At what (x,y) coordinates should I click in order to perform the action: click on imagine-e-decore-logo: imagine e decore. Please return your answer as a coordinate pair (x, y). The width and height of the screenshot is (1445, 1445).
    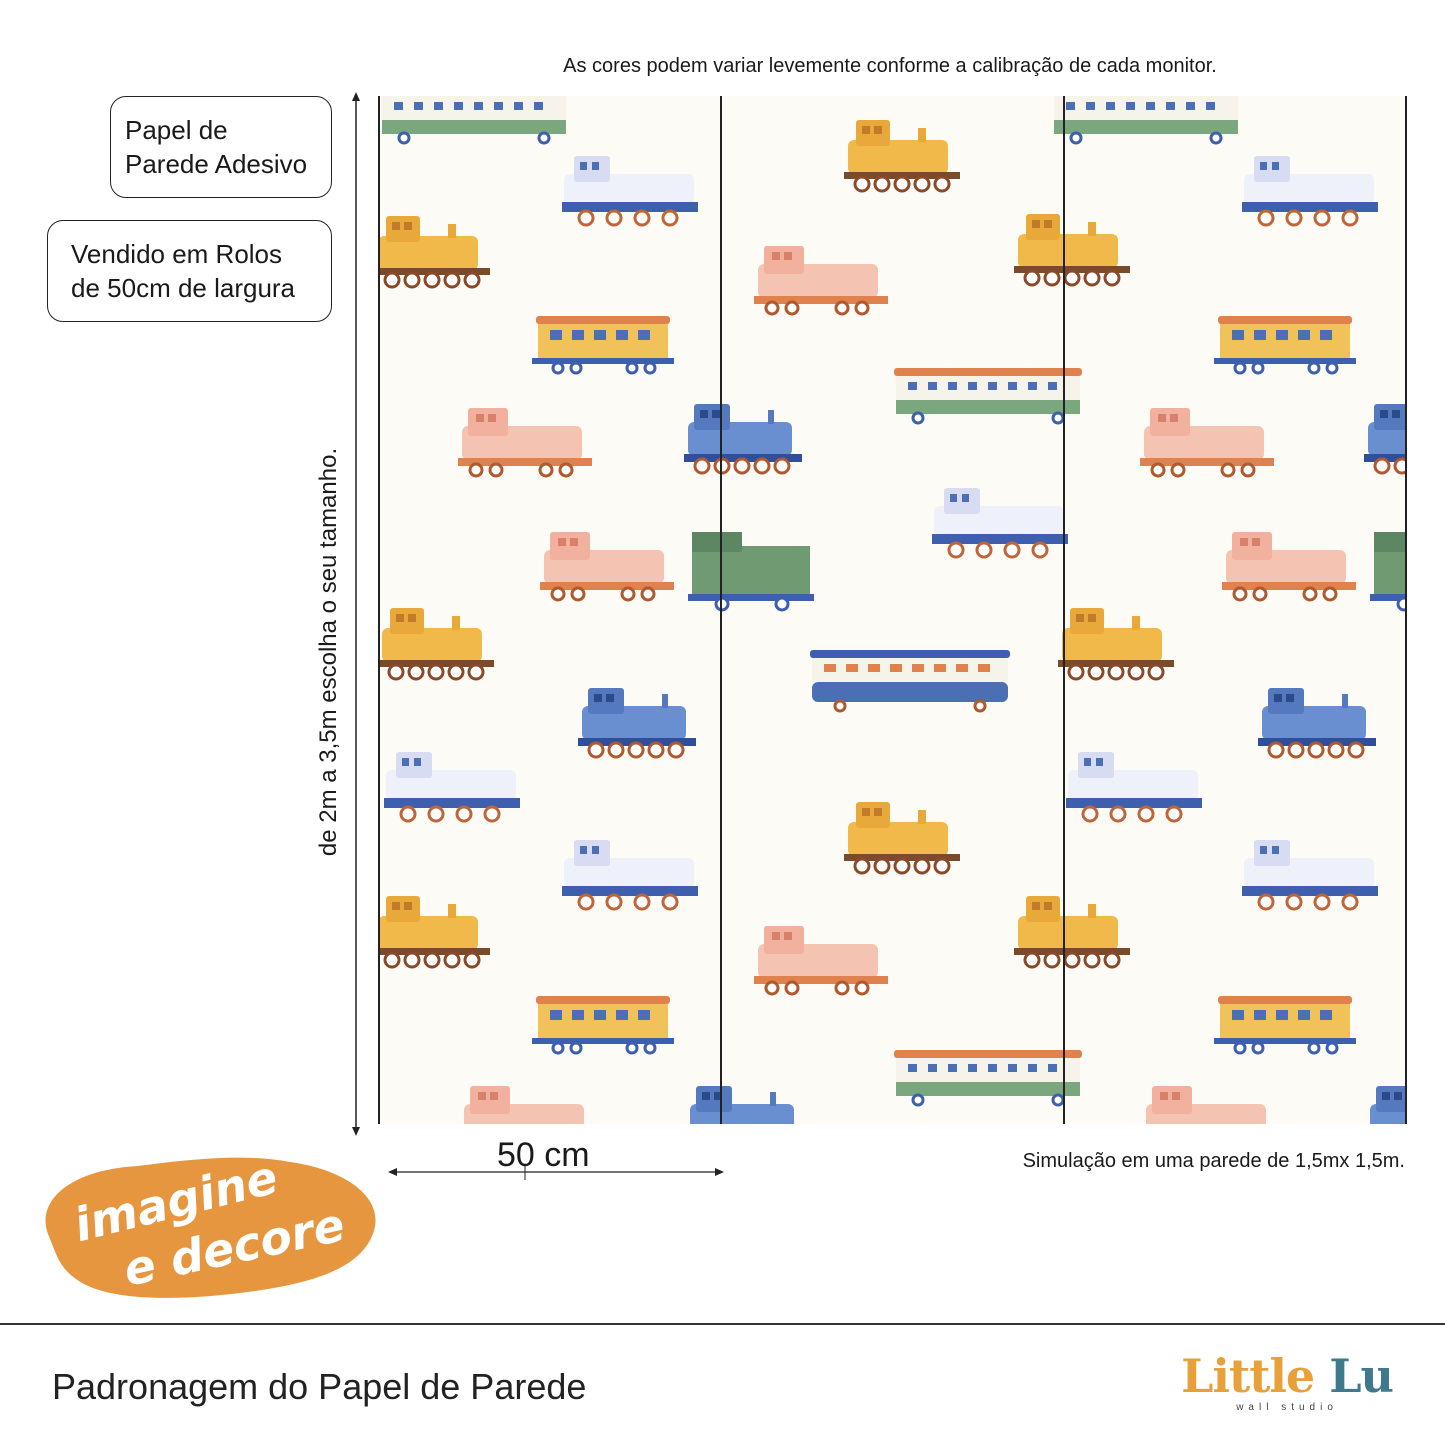
    Looking at the image, I should click on (204, 1226).